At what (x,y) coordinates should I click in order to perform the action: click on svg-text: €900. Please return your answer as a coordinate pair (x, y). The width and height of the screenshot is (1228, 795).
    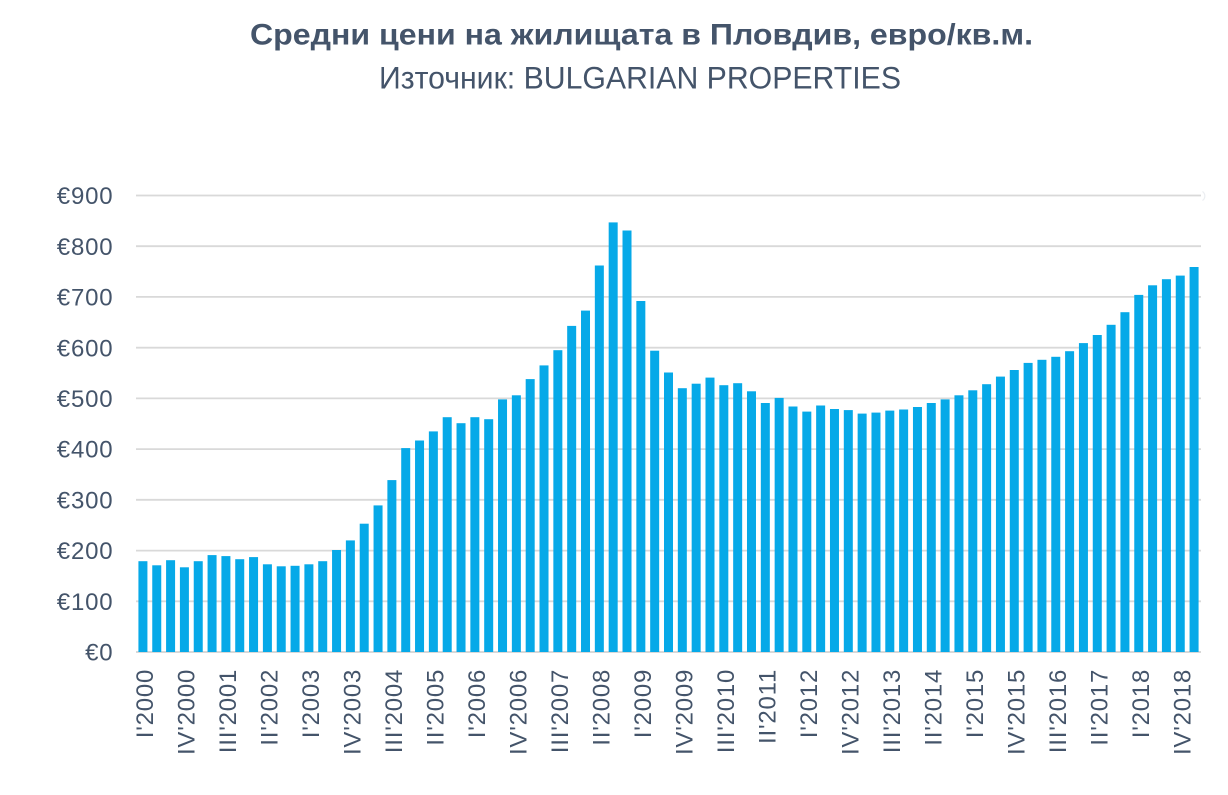
    Looking at the image, I should click on (85, 196).